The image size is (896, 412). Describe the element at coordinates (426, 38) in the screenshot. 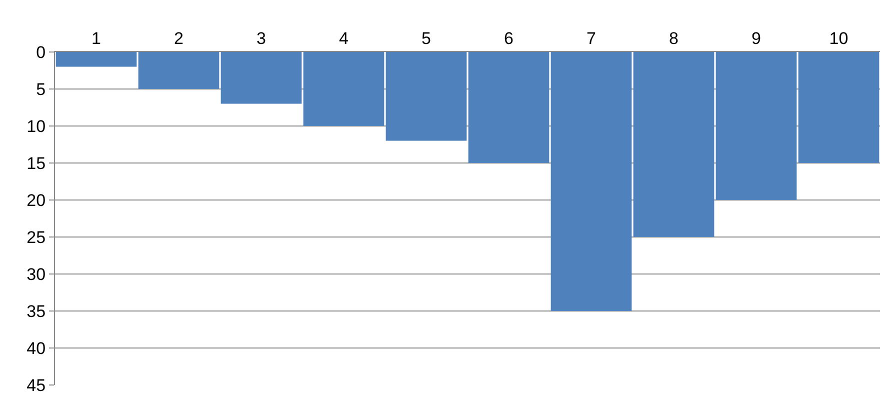

I see `x-tick-label: 5` at that location.